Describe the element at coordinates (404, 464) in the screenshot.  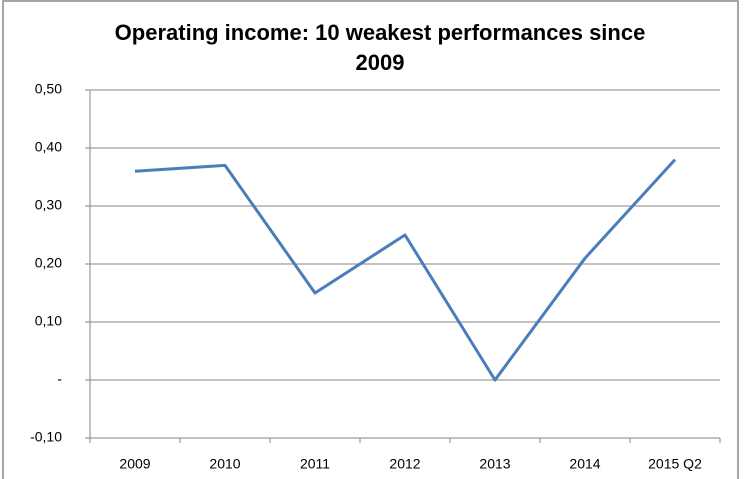
I see `x-tick-label: 2012` at that location.